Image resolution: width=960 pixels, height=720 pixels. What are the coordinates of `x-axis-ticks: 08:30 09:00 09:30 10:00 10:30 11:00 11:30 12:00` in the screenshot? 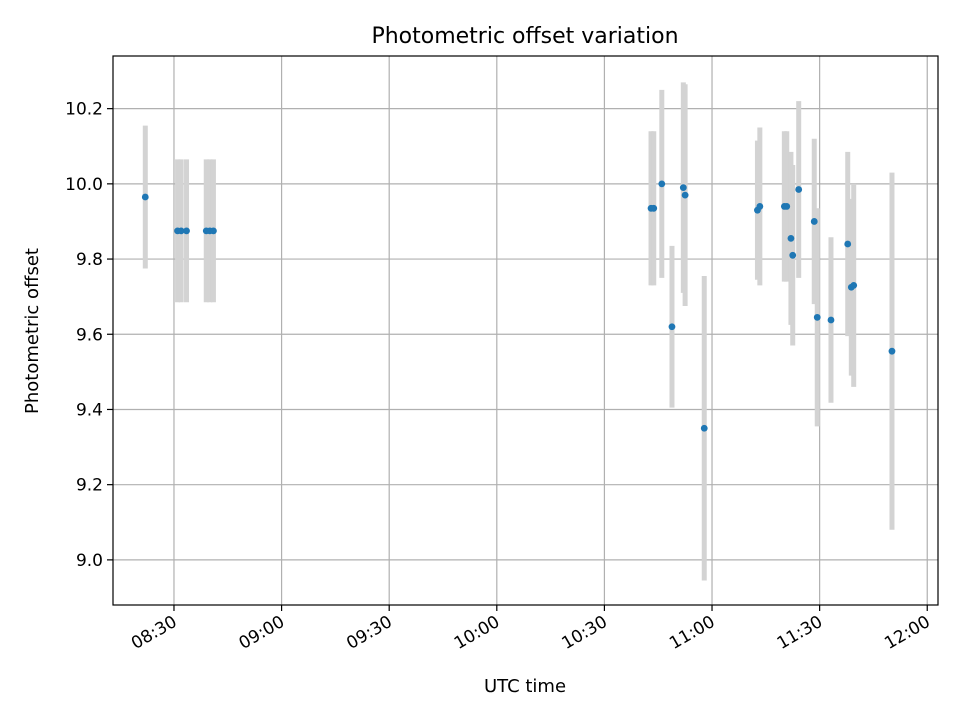 It's located at (531, 629).